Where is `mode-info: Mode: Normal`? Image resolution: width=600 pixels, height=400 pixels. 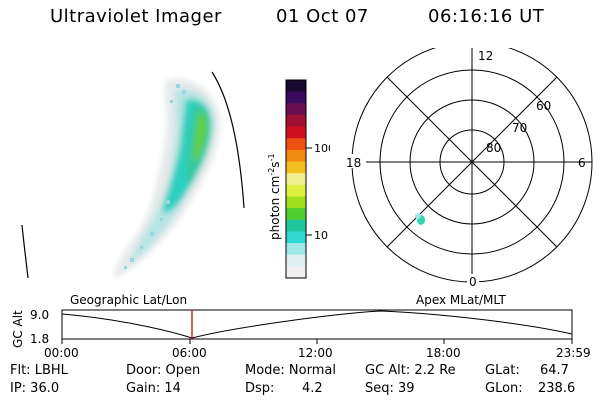
mode-info: Mode: Normal is located at coordinates (290, 370).